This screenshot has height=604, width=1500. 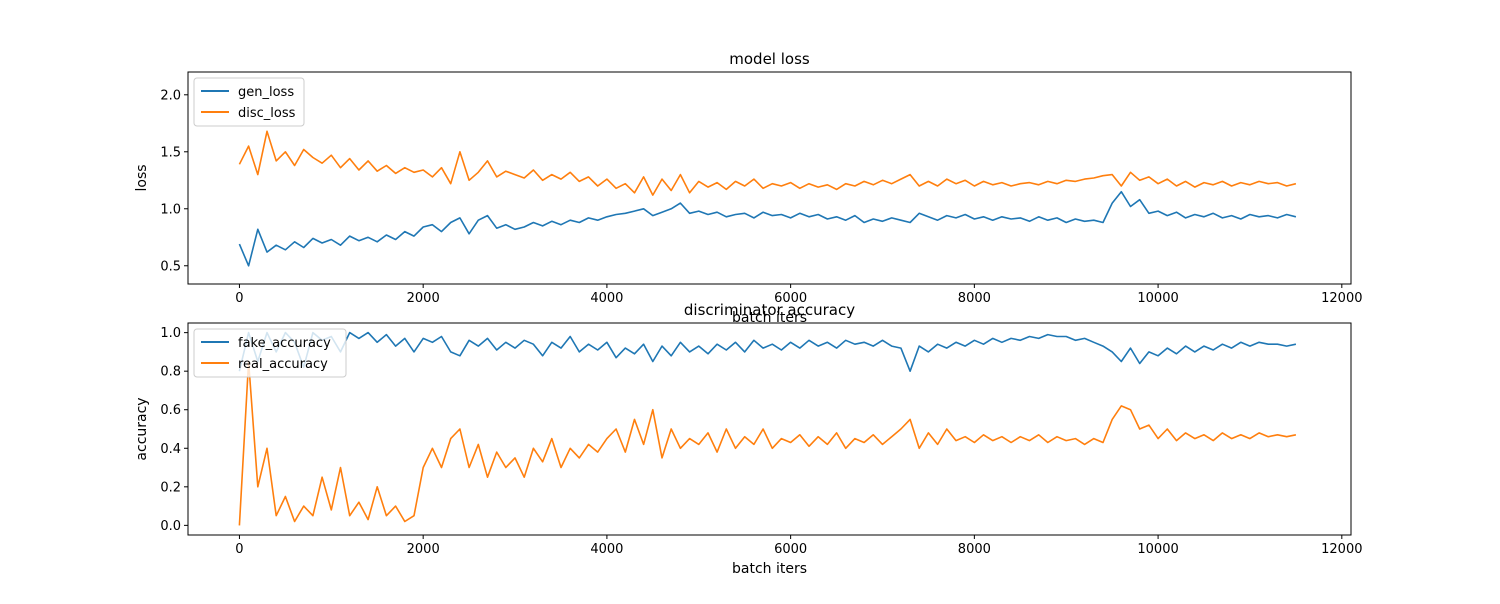 I want to click on chart-title: model loss, so click(x=769, y=59).